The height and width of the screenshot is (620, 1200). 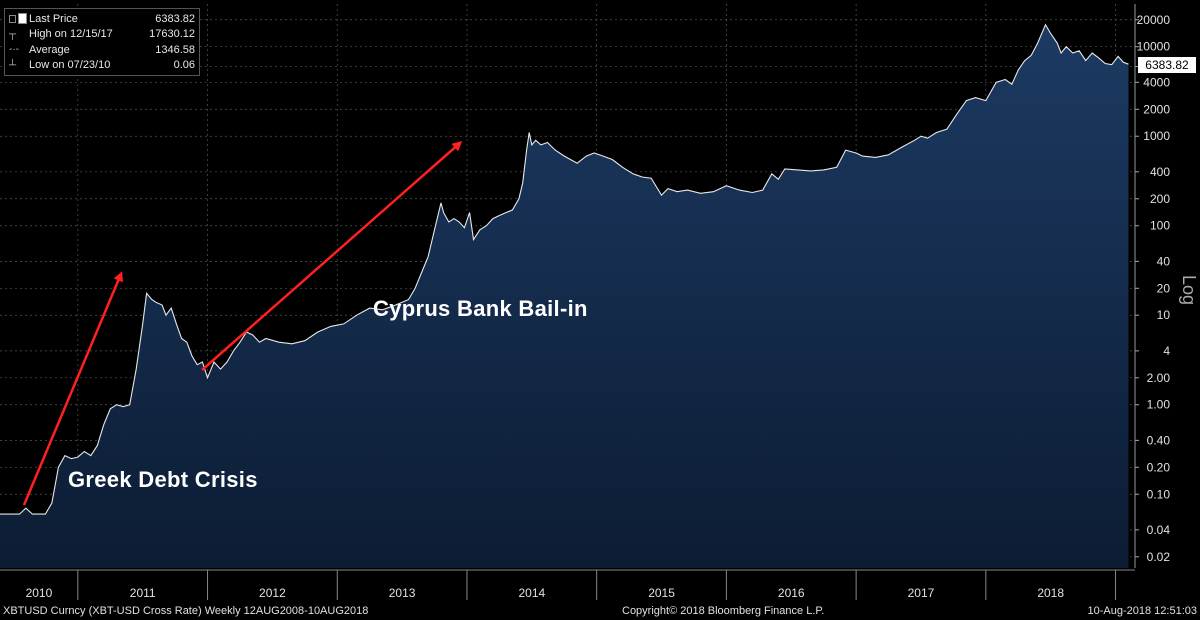 I want to click on cyprus-arrow, so click(x=332, y=256).